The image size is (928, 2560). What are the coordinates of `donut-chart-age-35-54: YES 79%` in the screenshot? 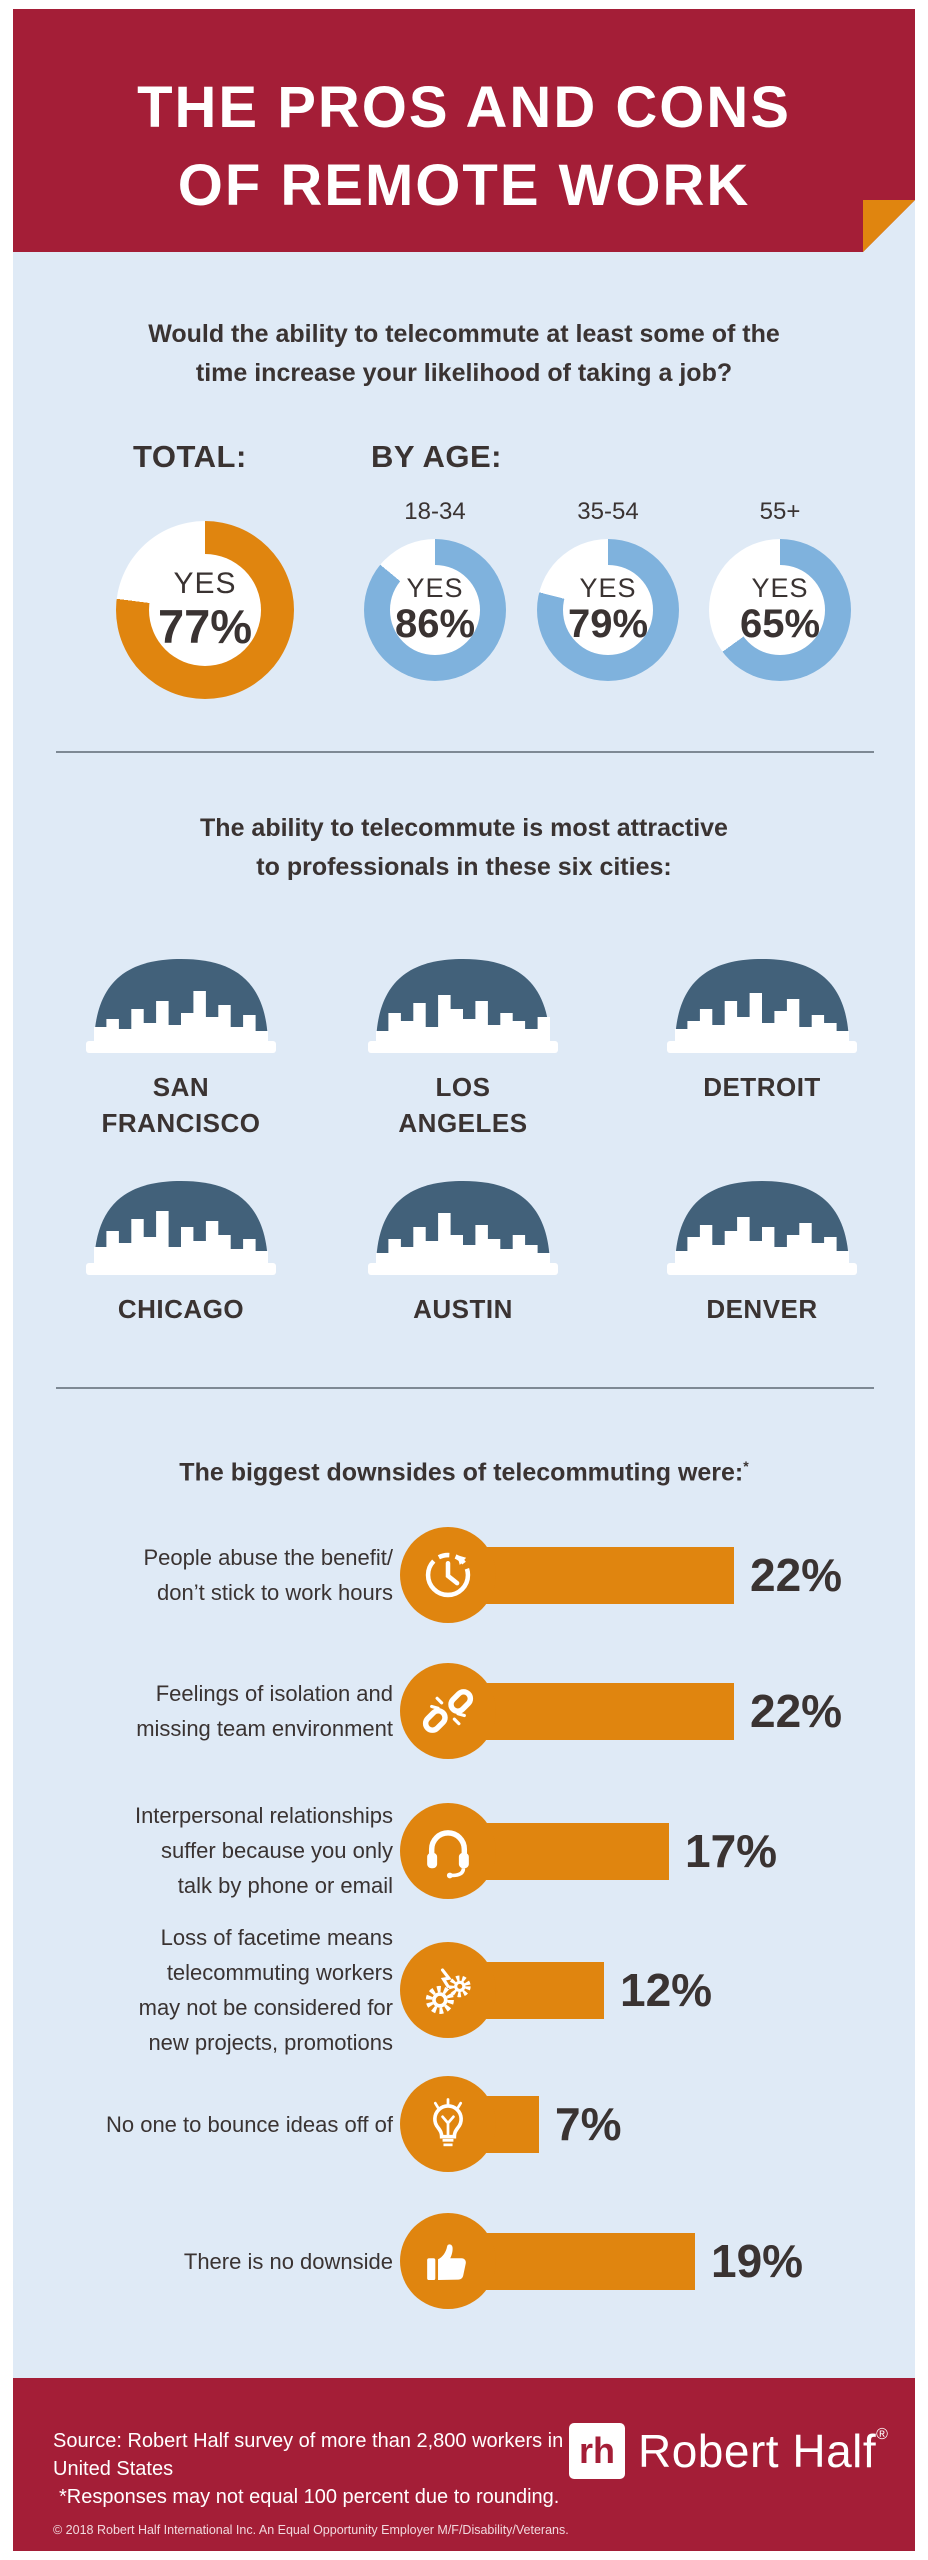 It's located at (608, 610).